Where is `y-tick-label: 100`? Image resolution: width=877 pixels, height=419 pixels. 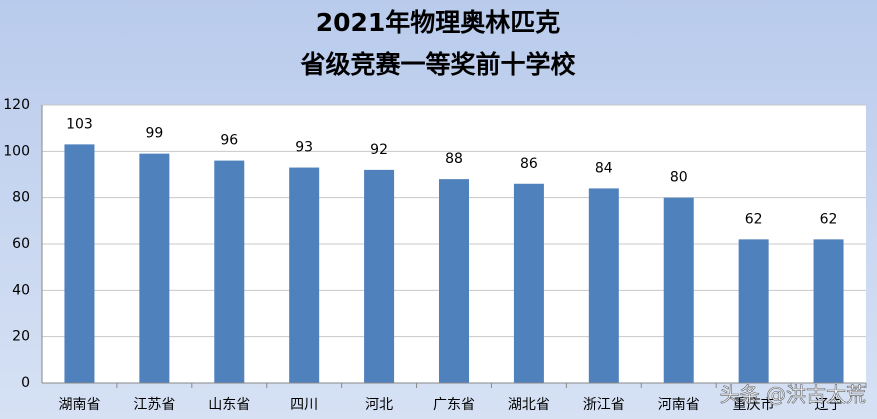
y-tick-label: 100 is located at coordinates (16, 151).